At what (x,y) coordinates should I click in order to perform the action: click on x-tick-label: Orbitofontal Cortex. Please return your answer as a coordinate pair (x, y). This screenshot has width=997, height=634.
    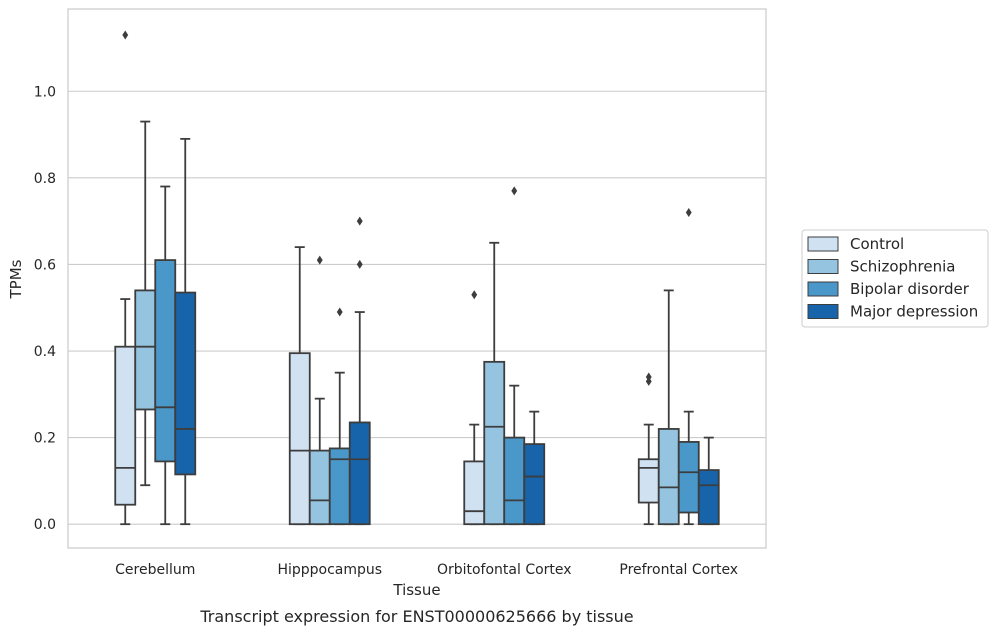
    Looking at the image, I should click on (504, 570).